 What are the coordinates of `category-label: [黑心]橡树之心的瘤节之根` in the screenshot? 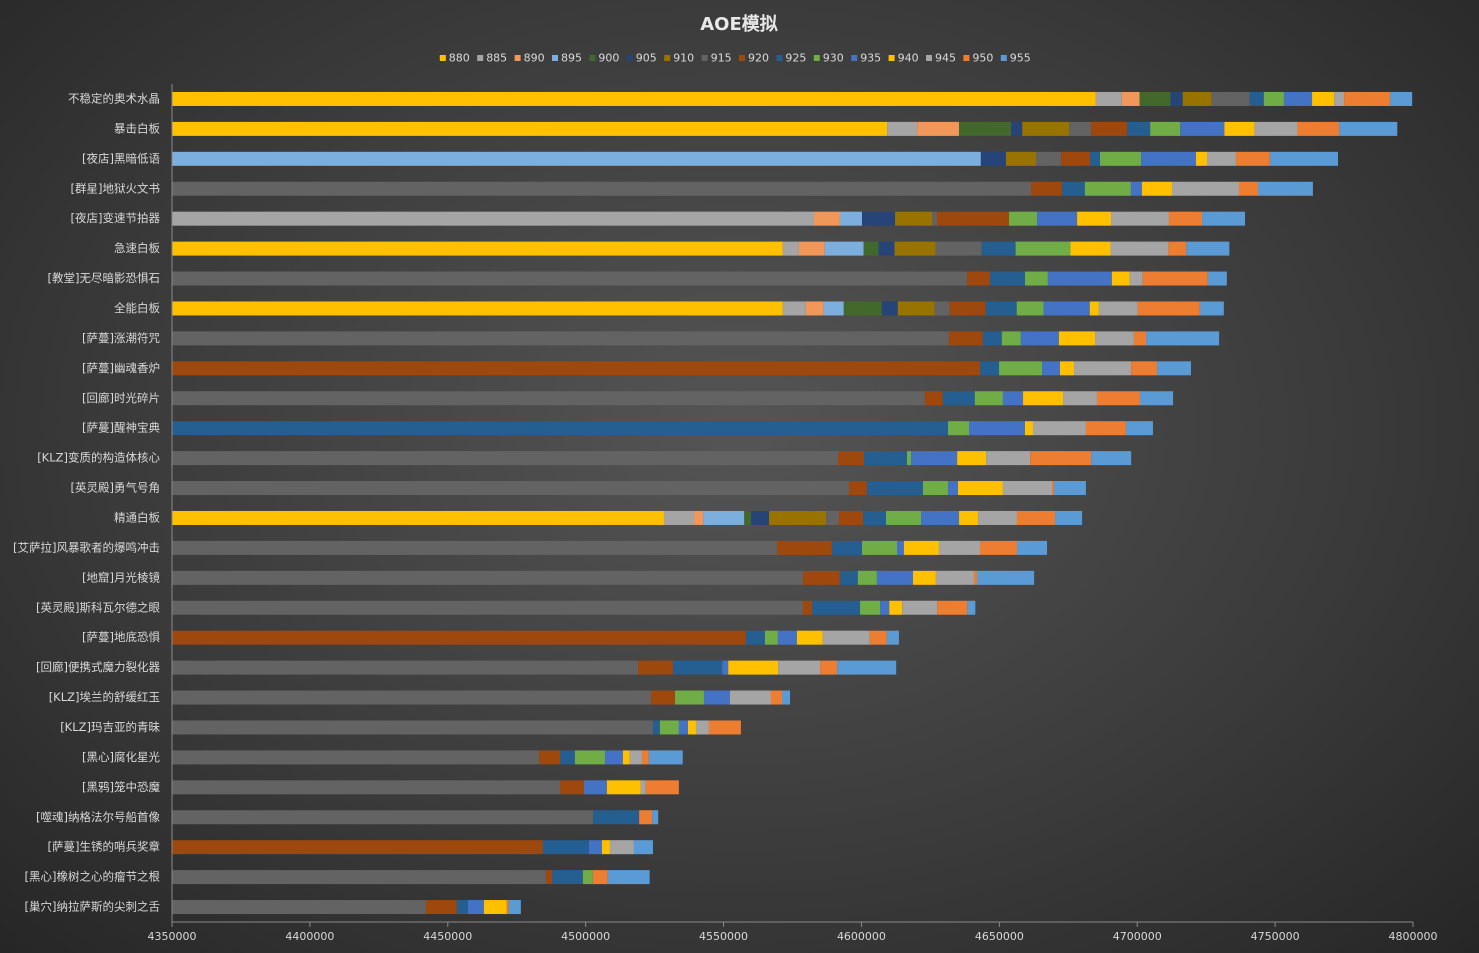 It's located at (93, 877).